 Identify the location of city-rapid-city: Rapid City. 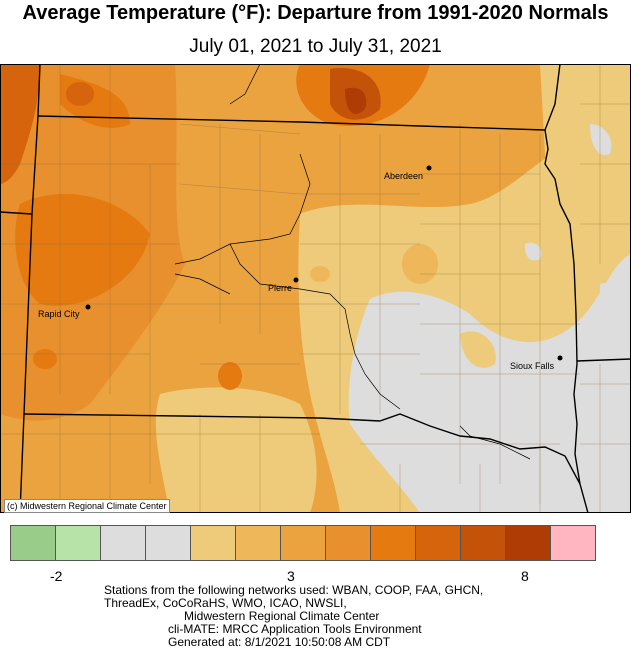
(64, 311).